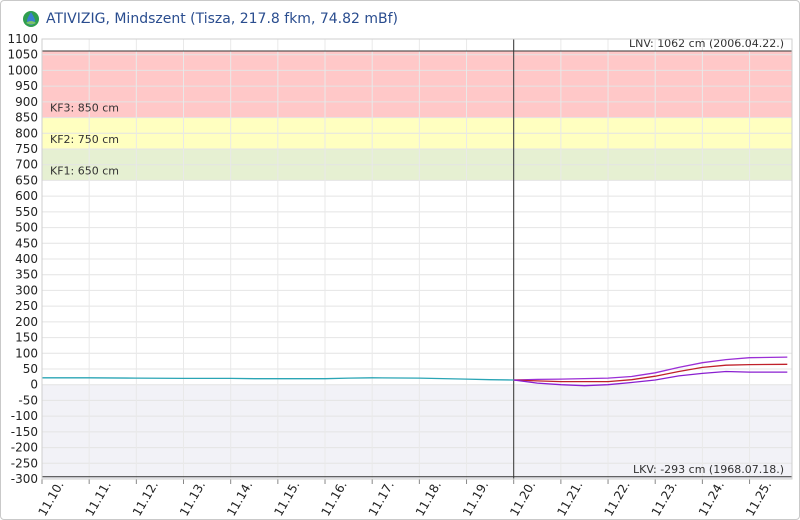  I want to click on x-tick-label: 11.20., so click(522, 498).